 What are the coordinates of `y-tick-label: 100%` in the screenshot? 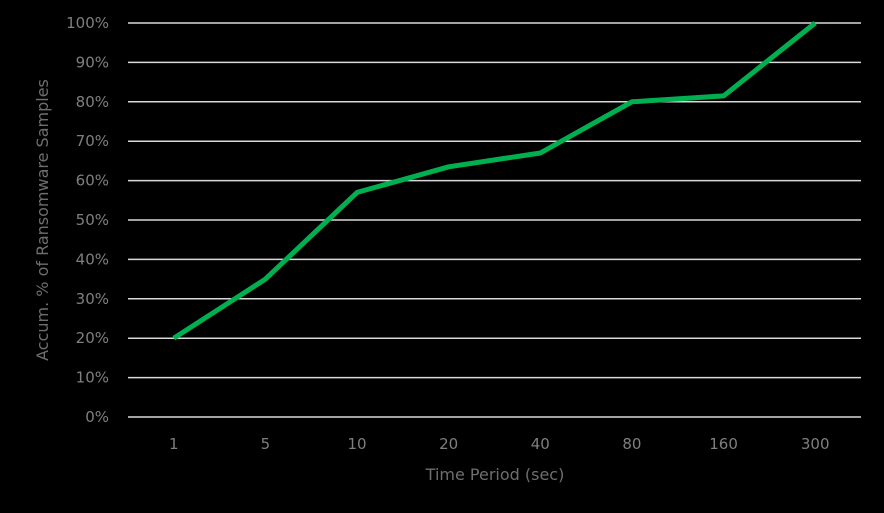 It's located at (87, 23).